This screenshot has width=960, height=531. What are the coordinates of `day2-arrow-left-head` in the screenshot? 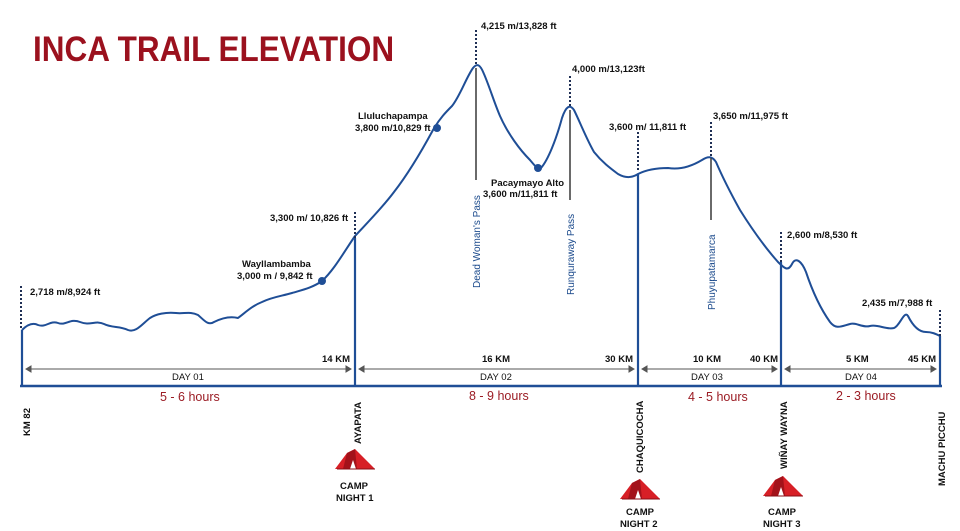 It's located at (361, 369).